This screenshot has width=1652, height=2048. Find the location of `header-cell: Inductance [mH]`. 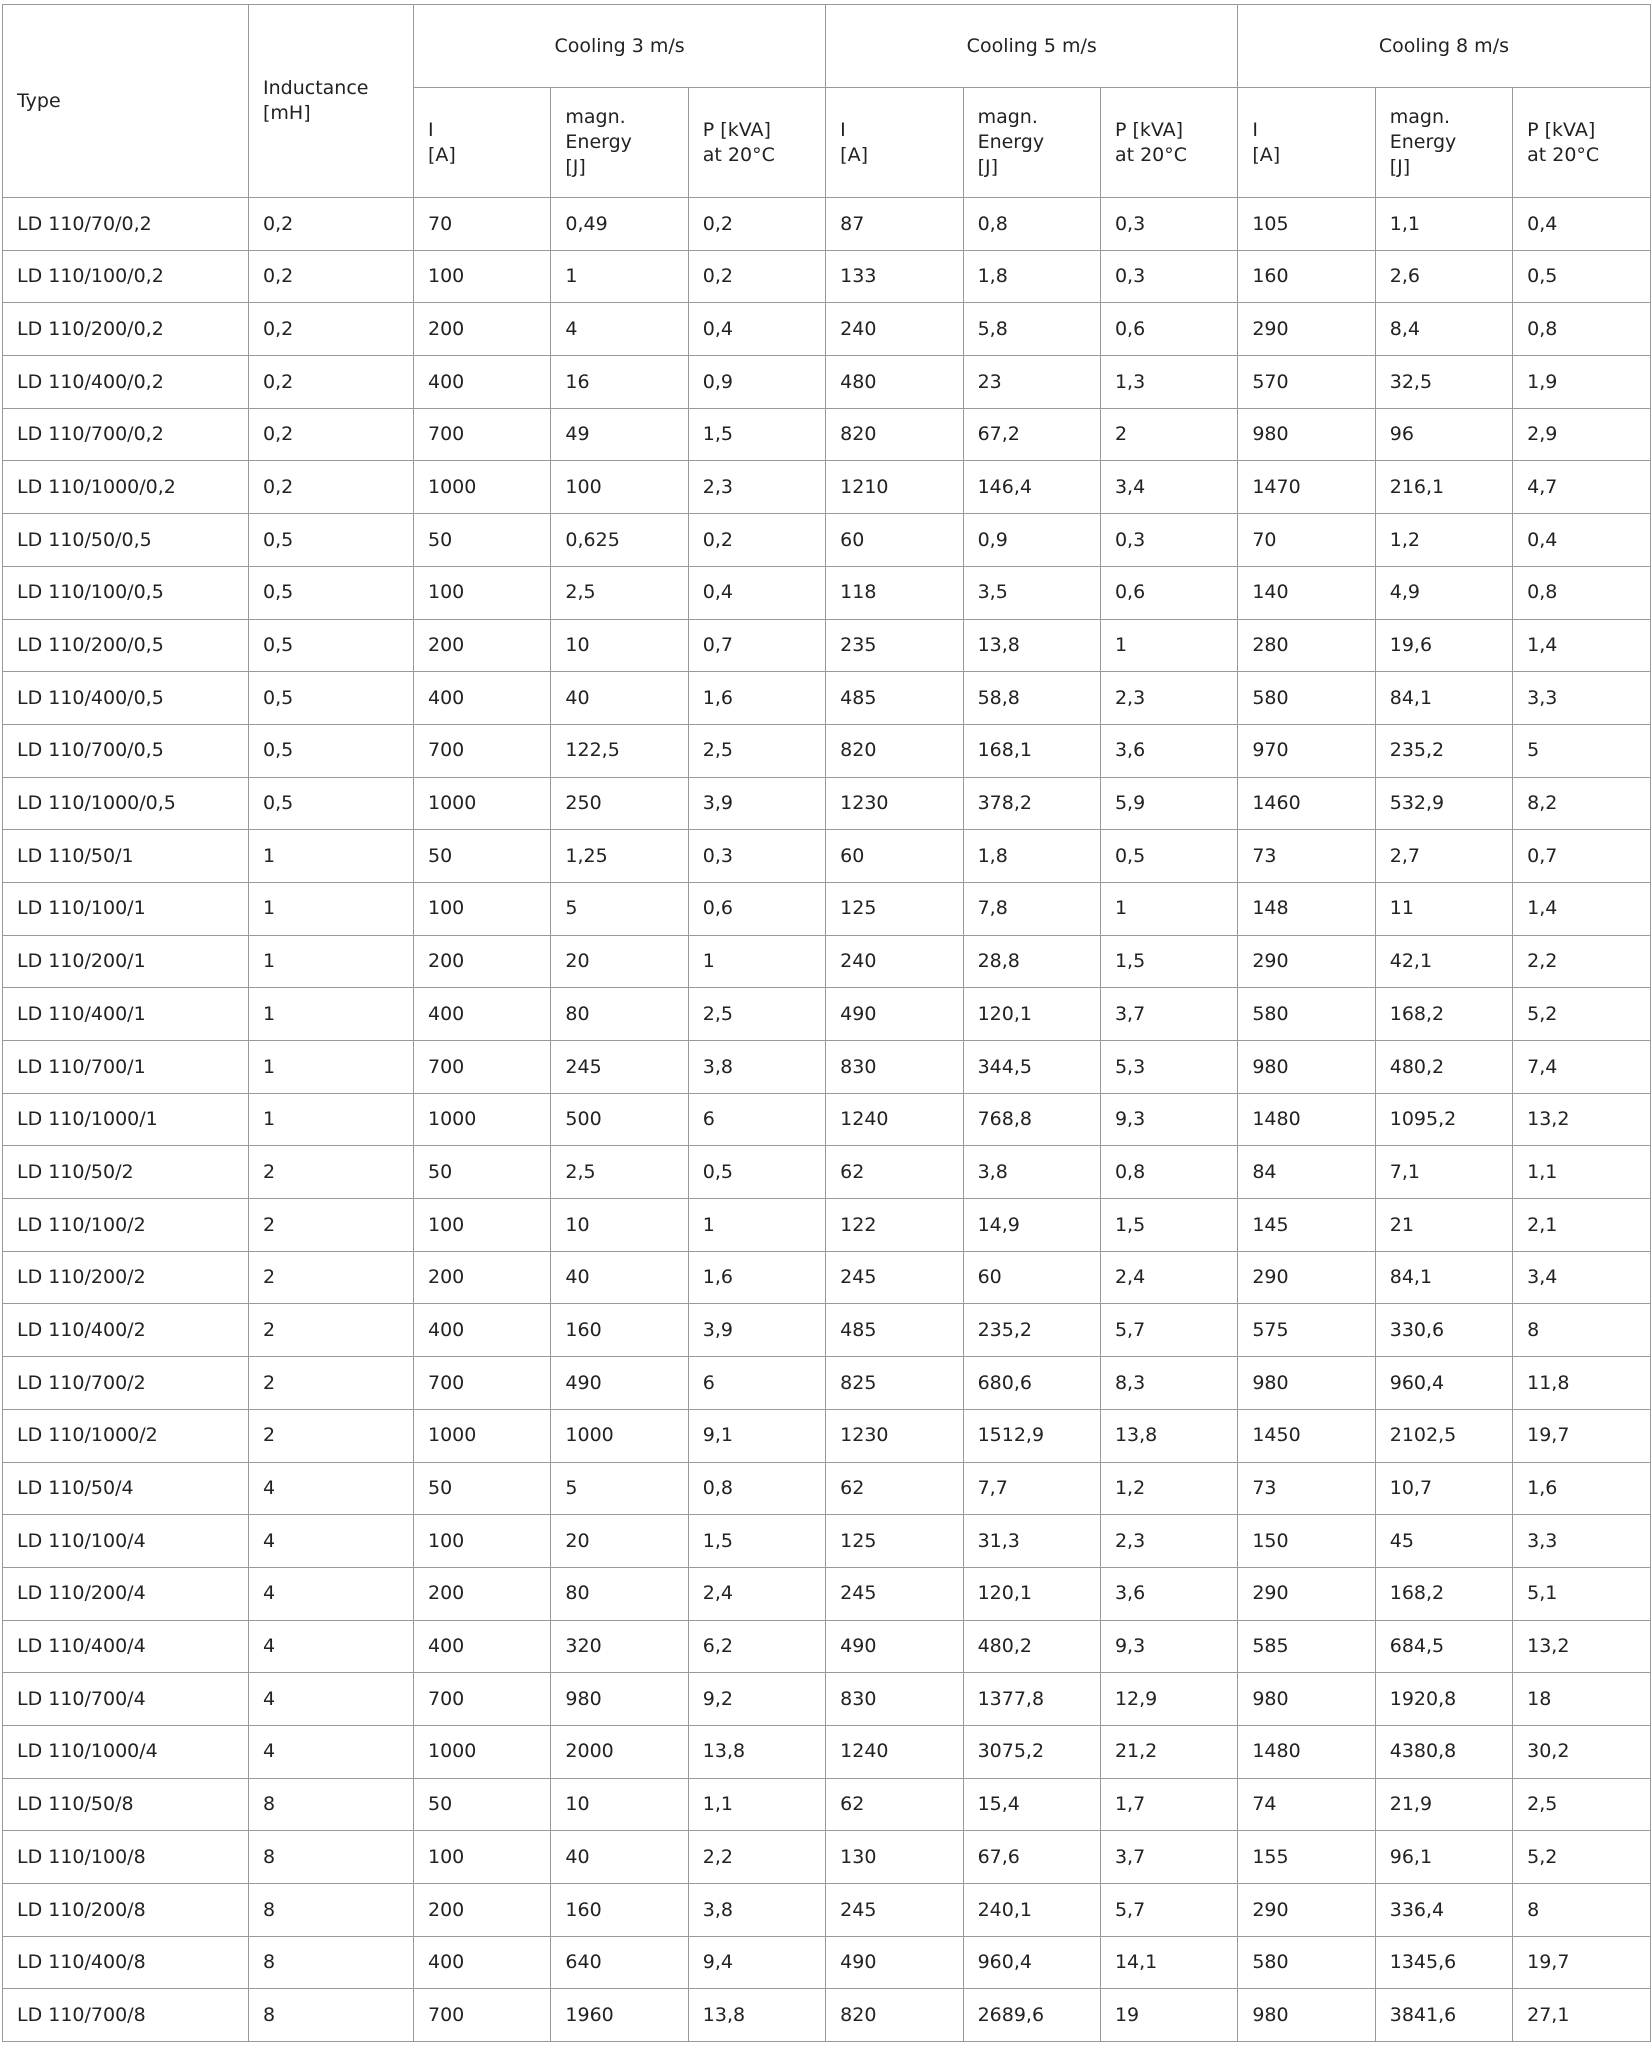

header-cell: Inductance [mH] is located at coordinates (331, 101).